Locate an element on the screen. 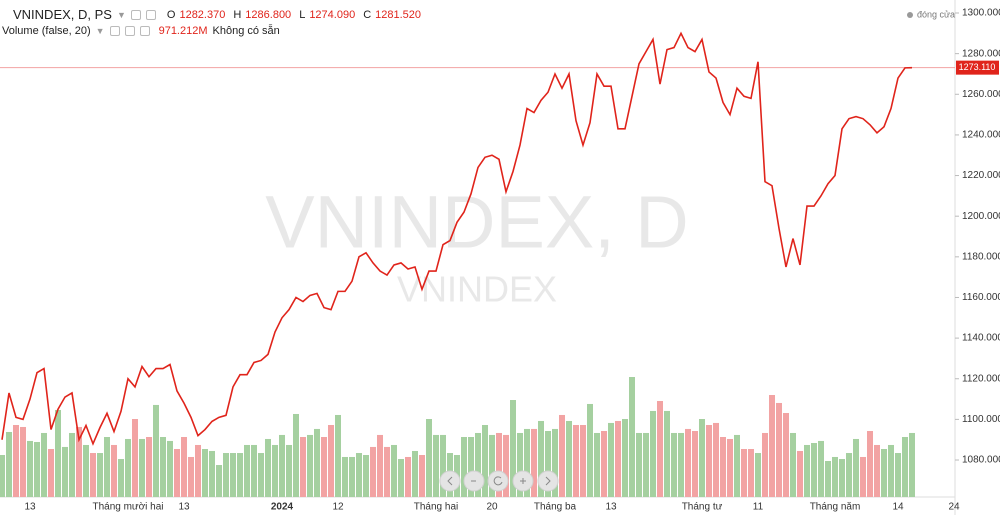 The width and height of the screenshot is (1000, 515). legend-label: đóng cửa is located at coordinates (936, 14).